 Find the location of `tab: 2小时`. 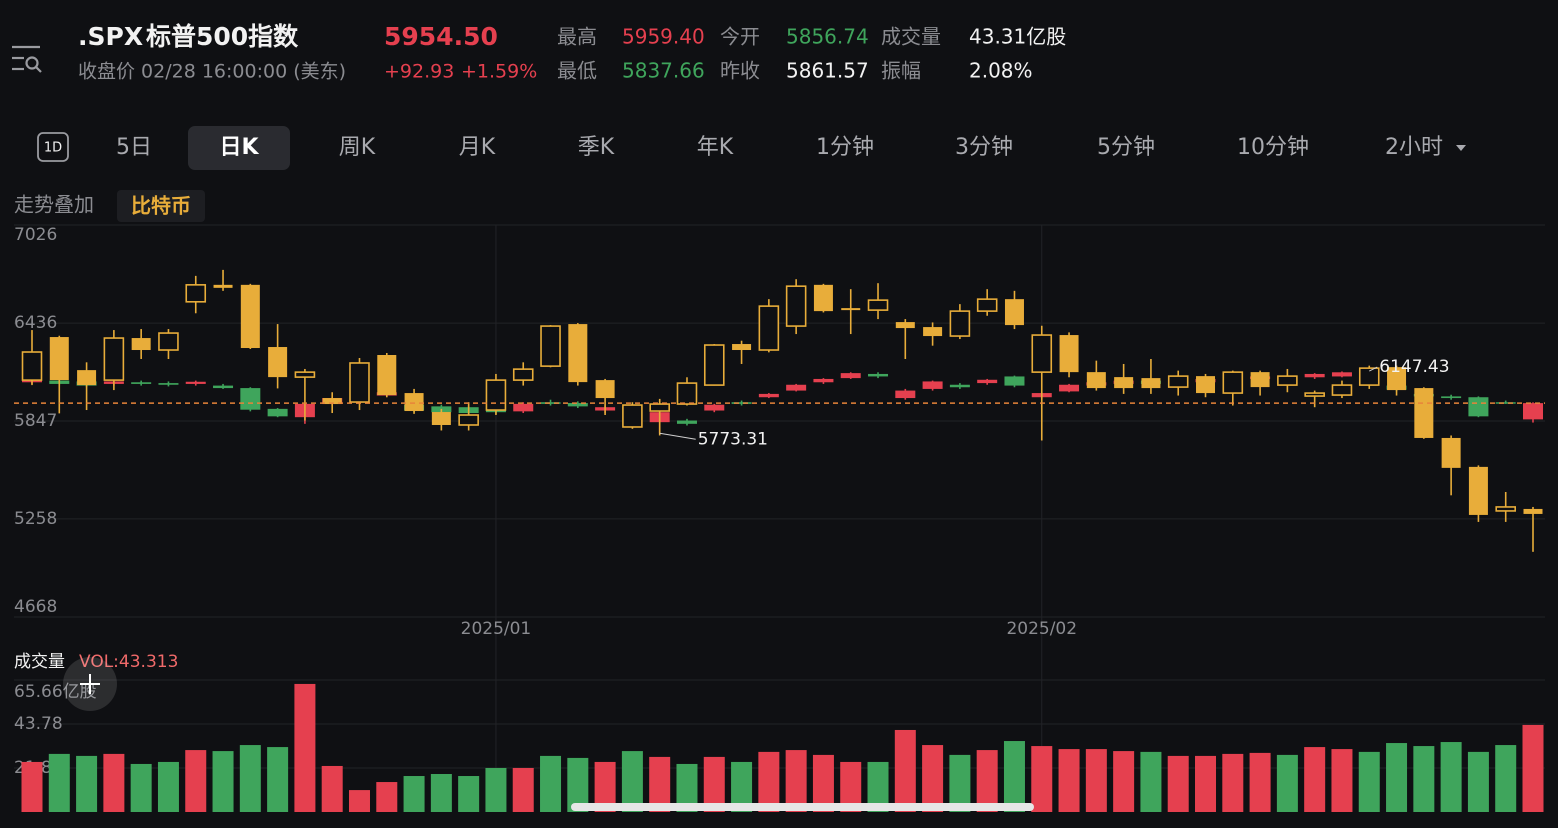

tab: 2小时 is located at coordinates (1414, 147).